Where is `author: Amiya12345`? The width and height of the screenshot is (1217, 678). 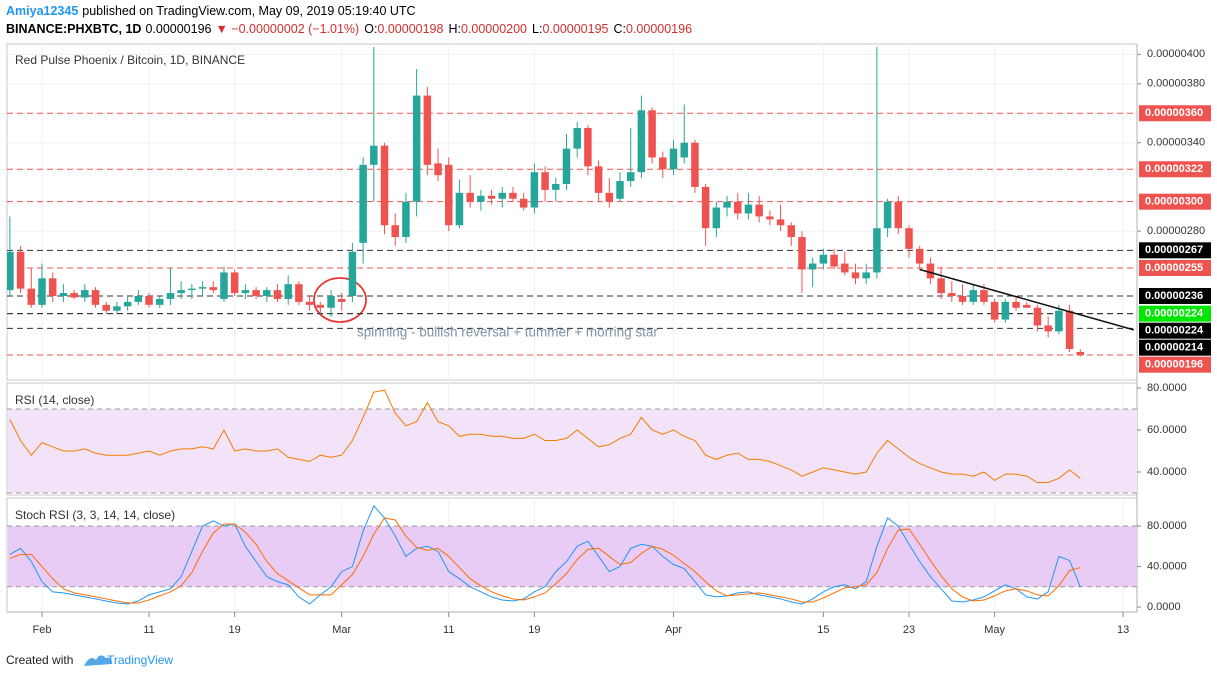 author: Amiya12345 is located at coordinates (42, 11).